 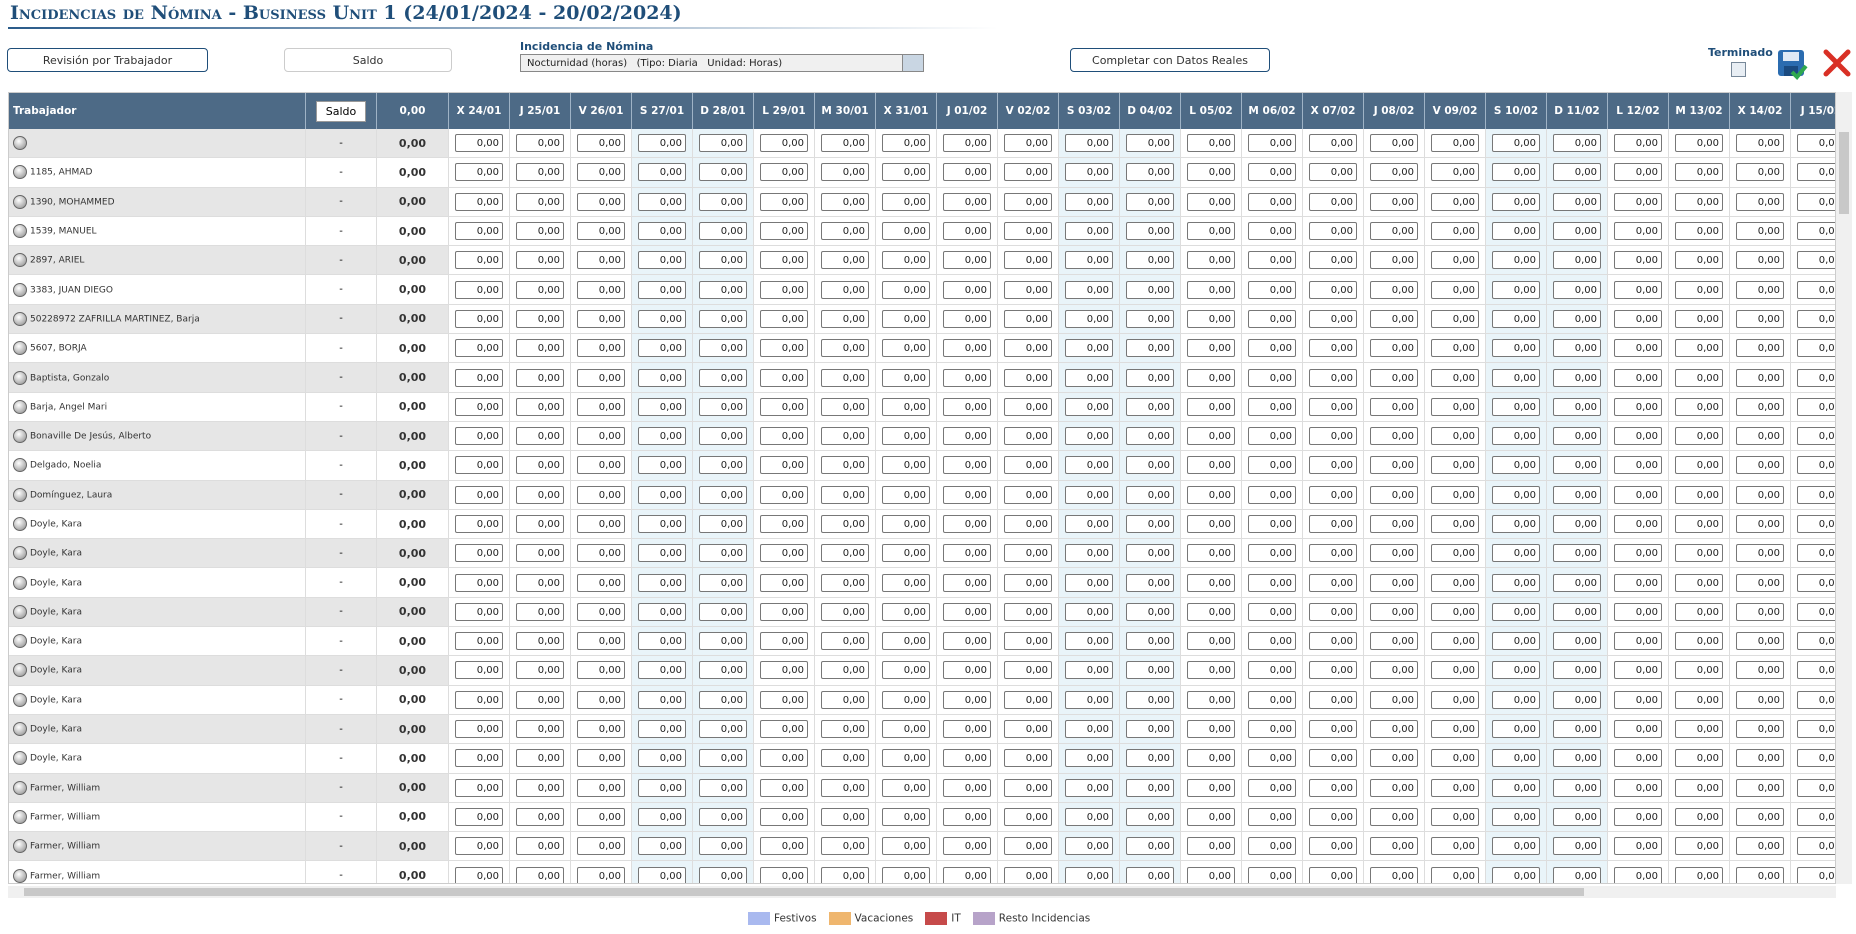 I want to click on saldo-button: Saldo, so click(x=368, y=60).